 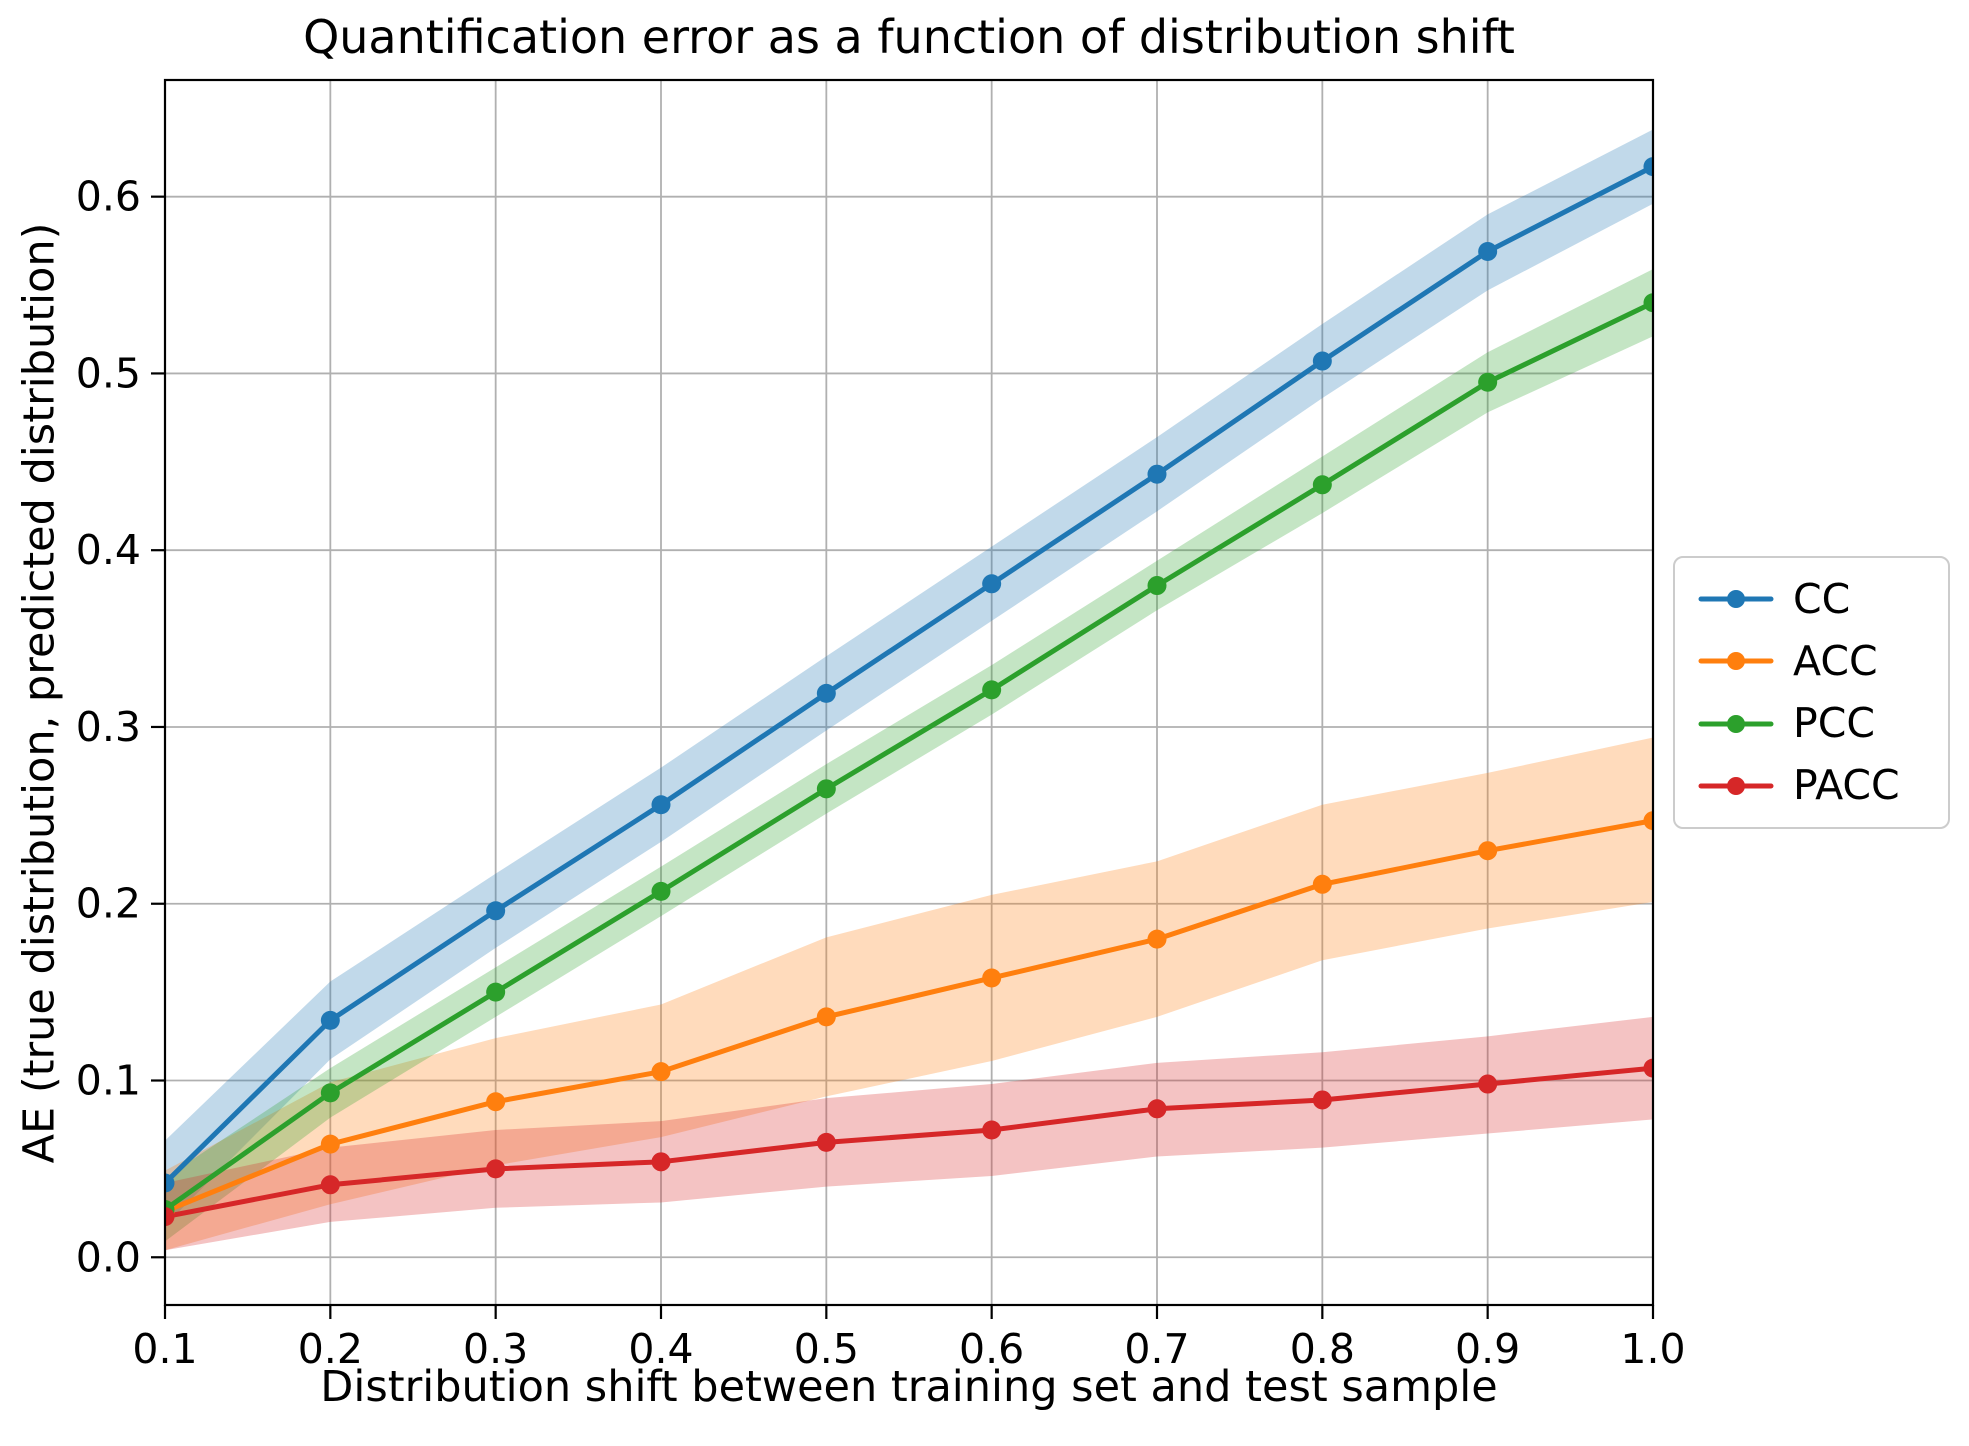 What do you see at coordinates (1846, 785) in the screenshot?
I see `legend-label-pacc: PACC` at bounding box center [1846, 785].